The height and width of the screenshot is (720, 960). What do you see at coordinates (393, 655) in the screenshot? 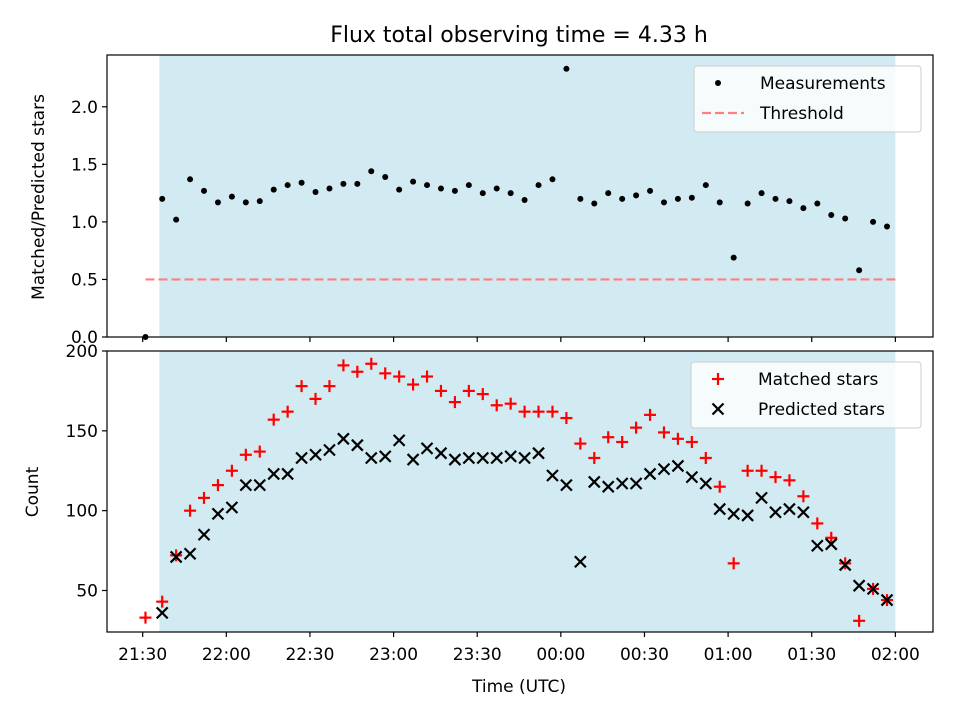
I see `bottom-xtick-label: 23:00` at bounding box center [393, 655].